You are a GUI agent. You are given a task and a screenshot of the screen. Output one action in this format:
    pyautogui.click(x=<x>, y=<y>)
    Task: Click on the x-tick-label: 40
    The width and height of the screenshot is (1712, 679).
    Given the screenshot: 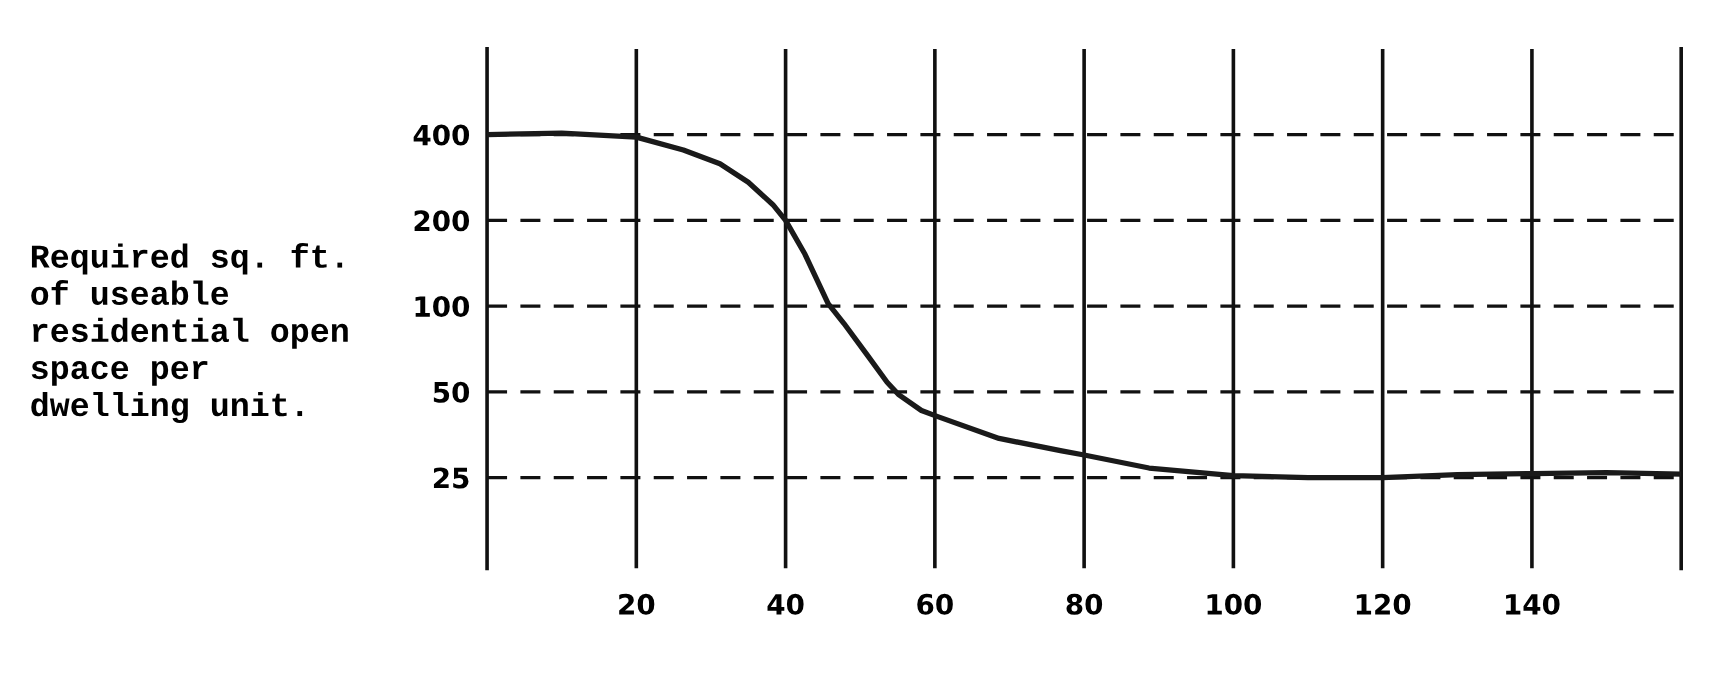 What is the action you would take?
    pyautogui.click(x=785, y=604)
    